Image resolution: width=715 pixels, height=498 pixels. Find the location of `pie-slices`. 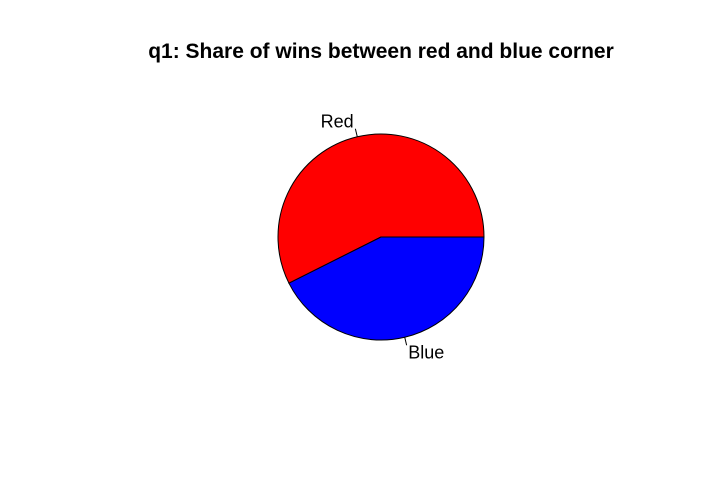

pie-slices is located at coordinates (381, 237).